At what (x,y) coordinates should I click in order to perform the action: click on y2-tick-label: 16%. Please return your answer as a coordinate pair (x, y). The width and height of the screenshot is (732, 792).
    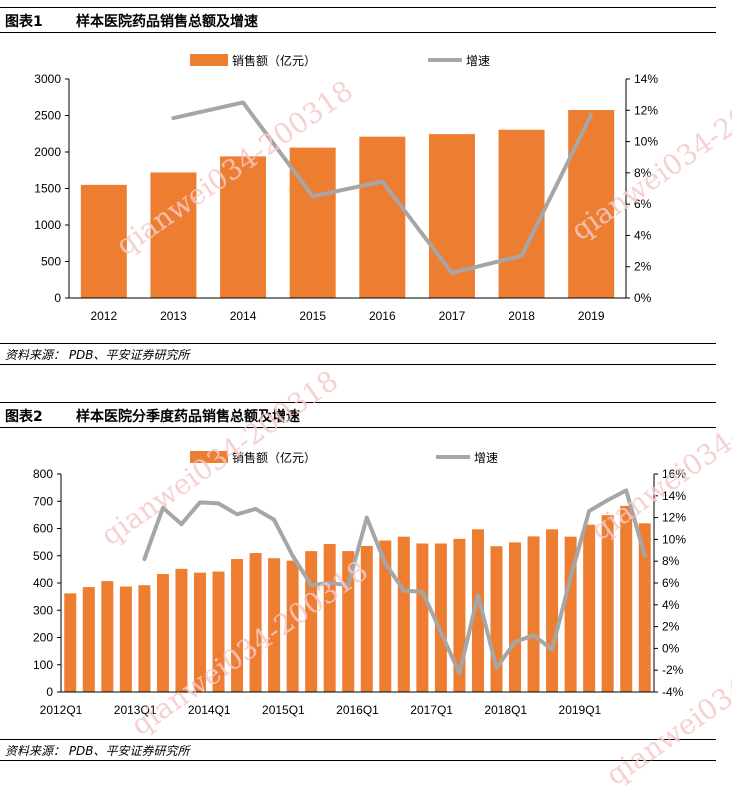
    Looking at the image, I should click on (674, 474).